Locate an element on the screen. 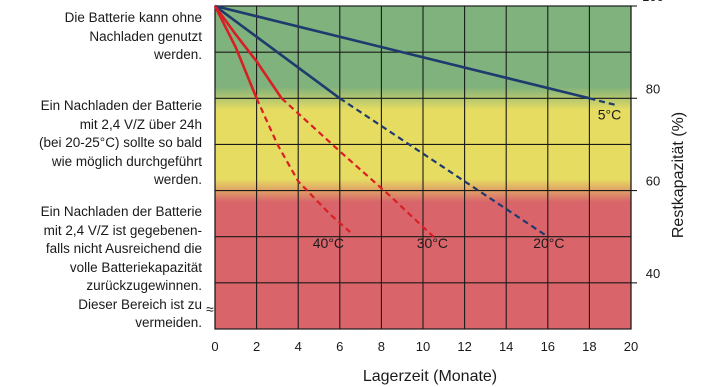  y-tick-label: 60 is located at coordinates (653, 181).